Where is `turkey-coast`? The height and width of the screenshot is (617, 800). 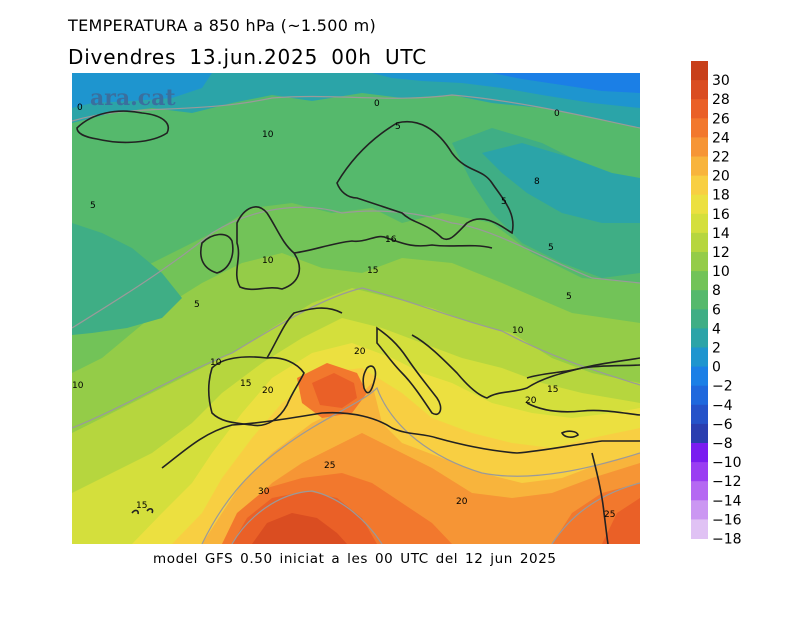 turkey-coast is located at coordinates (583, 390).